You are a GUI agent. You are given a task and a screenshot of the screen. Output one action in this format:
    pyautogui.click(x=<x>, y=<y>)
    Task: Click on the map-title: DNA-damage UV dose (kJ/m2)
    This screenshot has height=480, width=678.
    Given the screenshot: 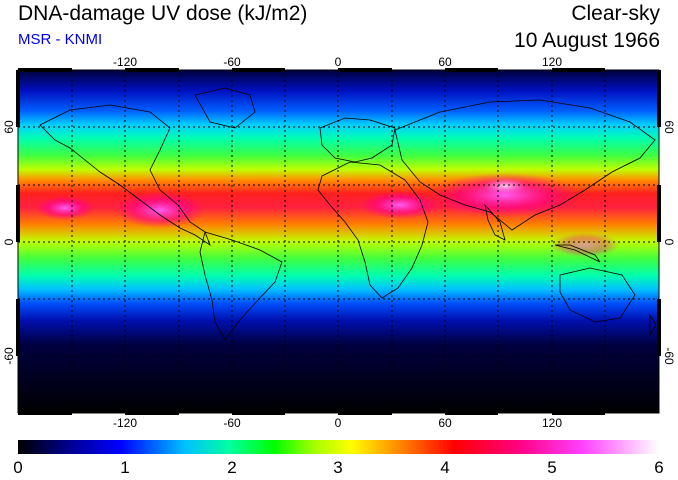 What is the action you would take?
    pyautogui.click(x=163, y=13)
    